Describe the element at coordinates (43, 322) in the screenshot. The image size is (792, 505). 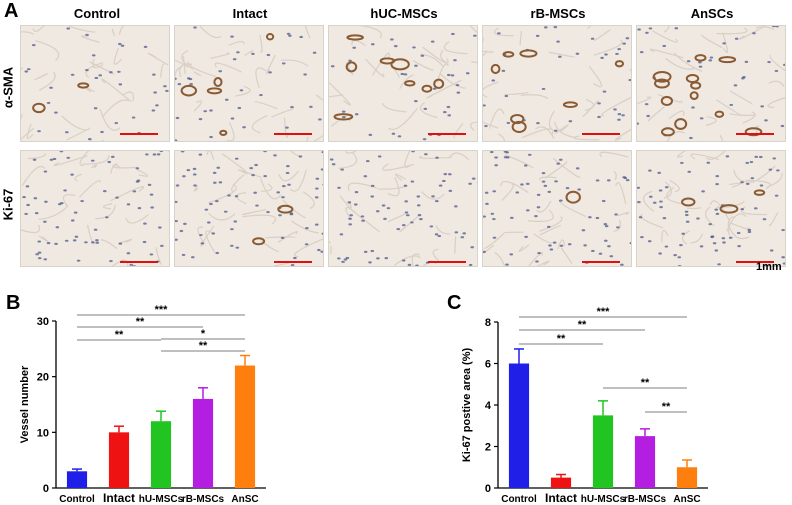
I see `y-tick-label: 30` at that location.